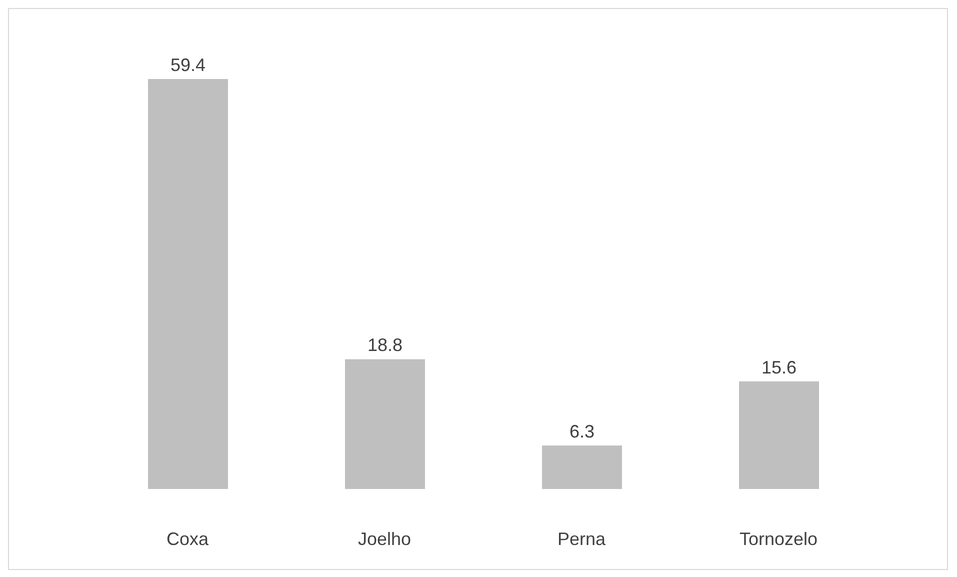  What do you see at coordinates (581, 538) in the screenshot?
I see `x-tick-label: Perna` at bounding box center [581, 538].